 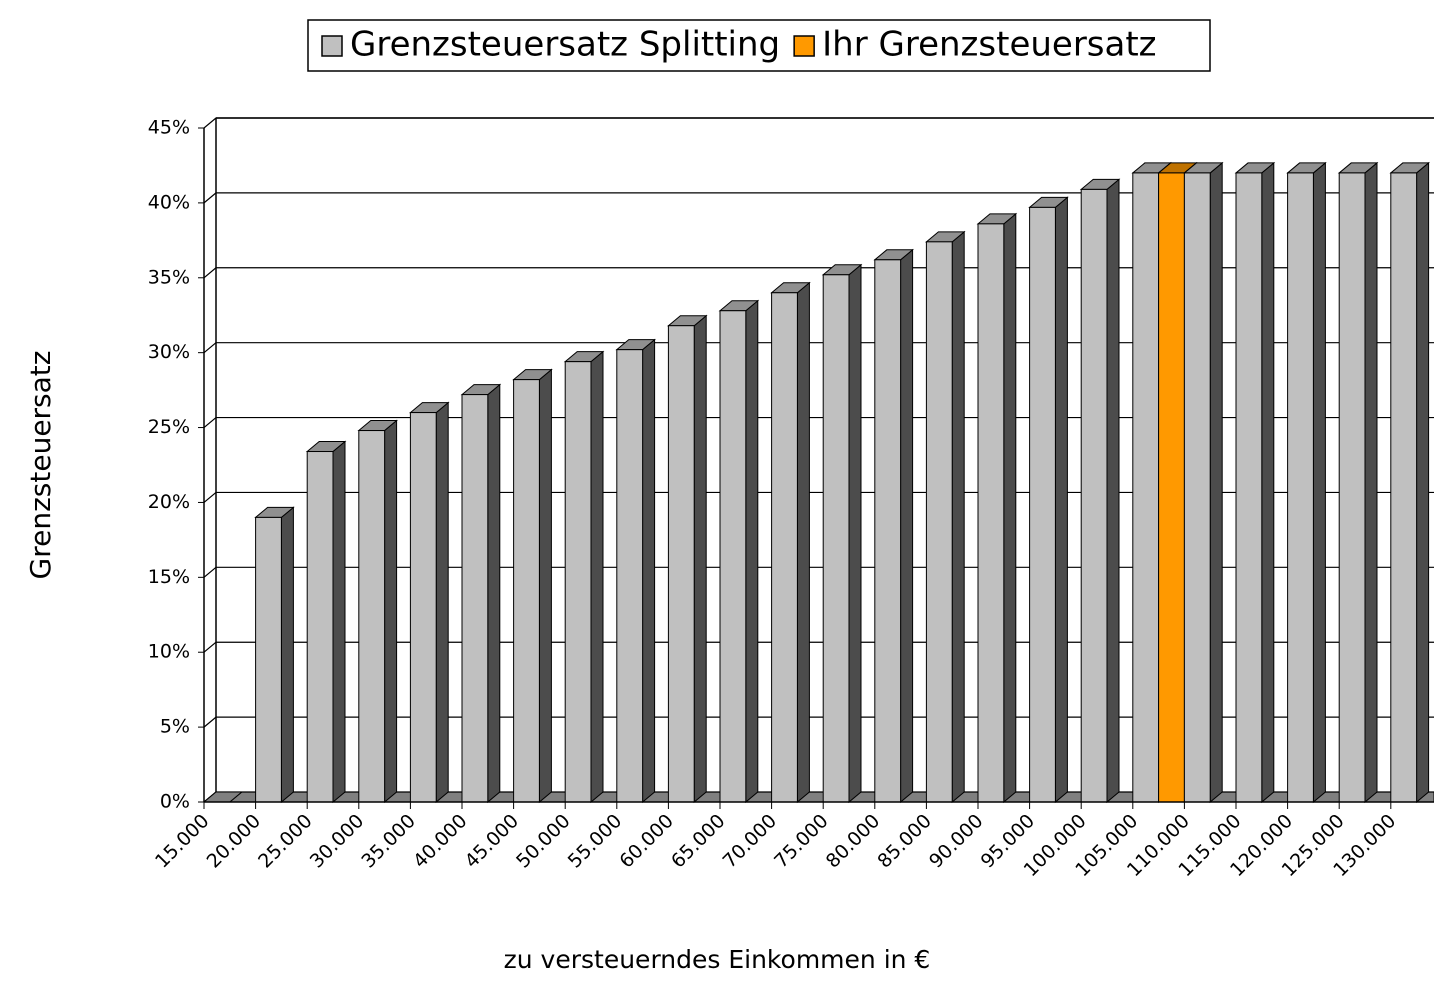 What do you see at coordinates (169, 128) in the screenshot?
I see `y-tick-label: 45%` at bounding box center [169, 128].